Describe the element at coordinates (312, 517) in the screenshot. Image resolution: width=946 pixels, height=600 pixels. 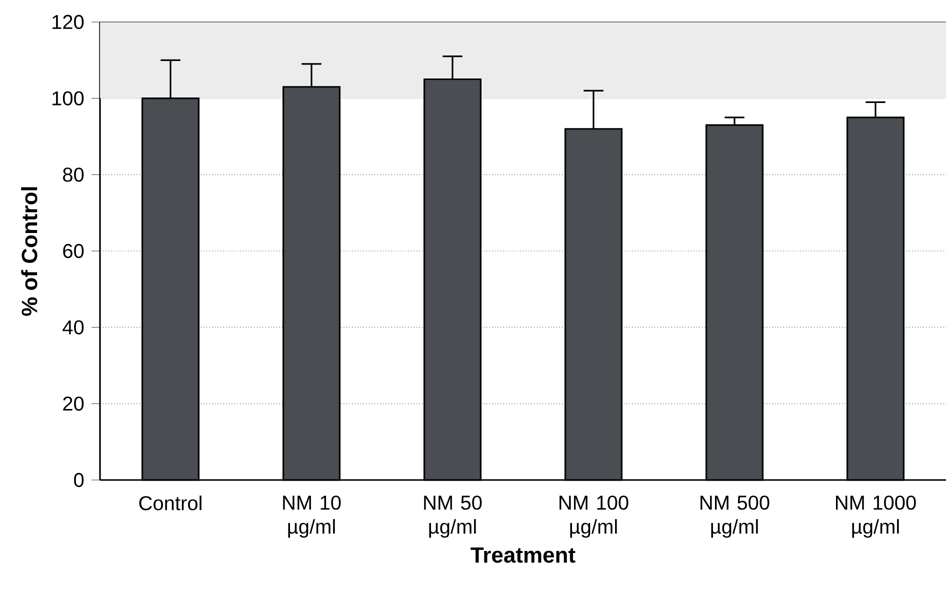
I see `x-tick-label: NM 10 µg/ml` at that location.